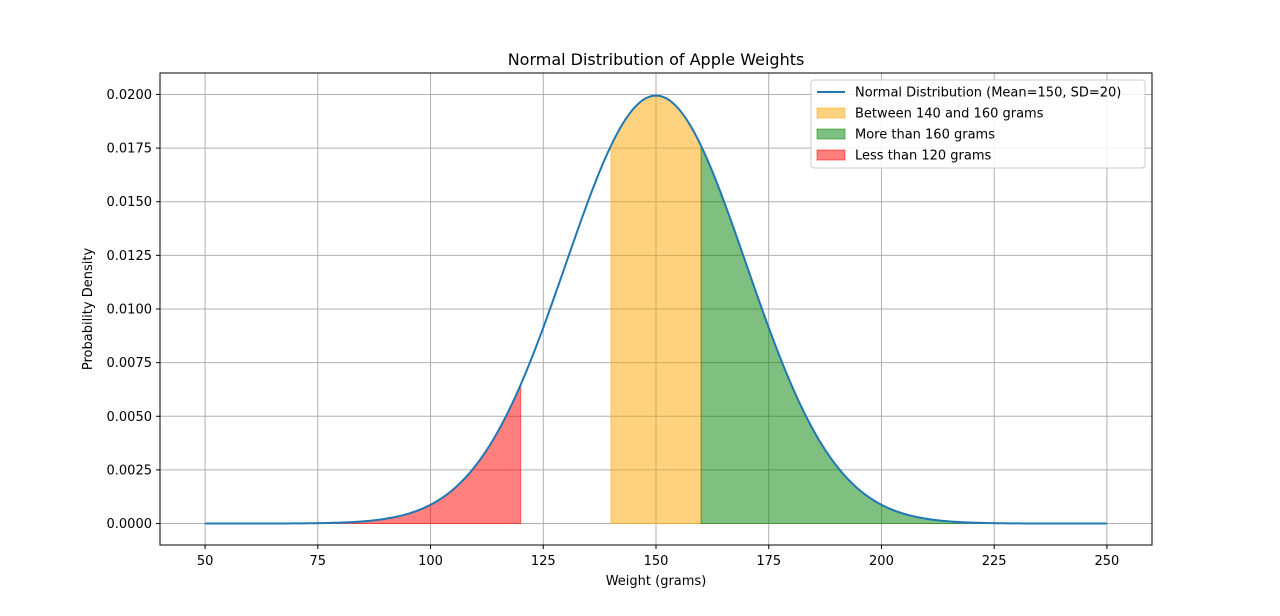 The image size is (1280, 616). Describe the element at coordinates (925, 135) in the screenshot. I see `legend-label: More than 160 grams` at that location.